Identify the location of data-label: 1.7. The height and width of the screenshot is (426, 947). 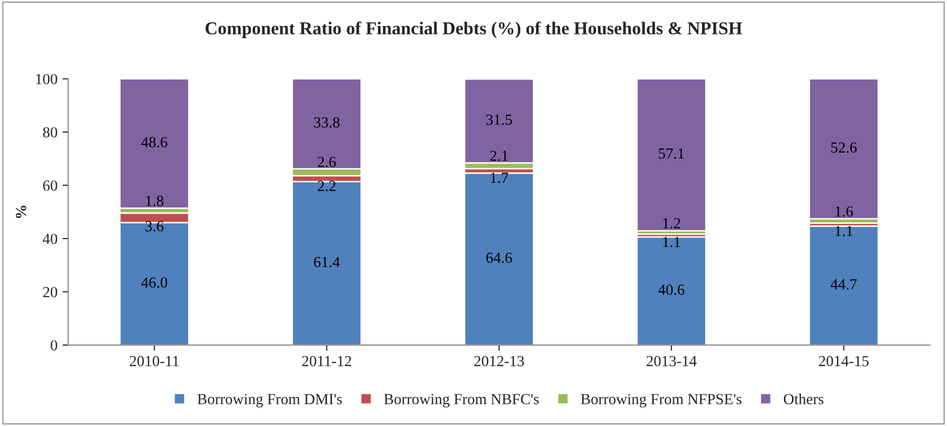
(499, 177).